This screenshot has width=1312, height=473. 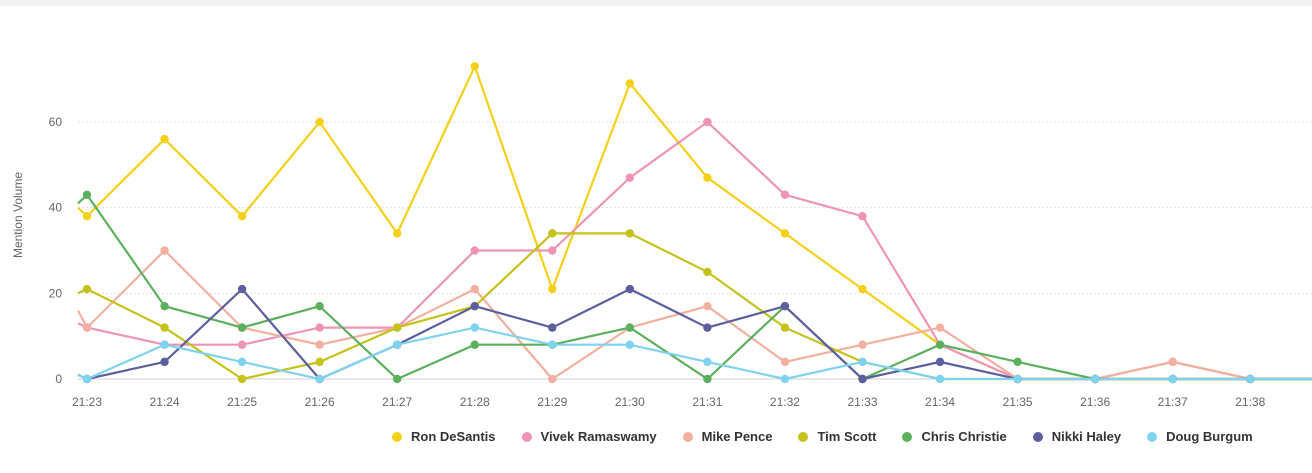 What do you see at coordinates (1095, 402) in the screenshot?
I see `x-tick-label: 21:36` at bounding box center [1095, 402].